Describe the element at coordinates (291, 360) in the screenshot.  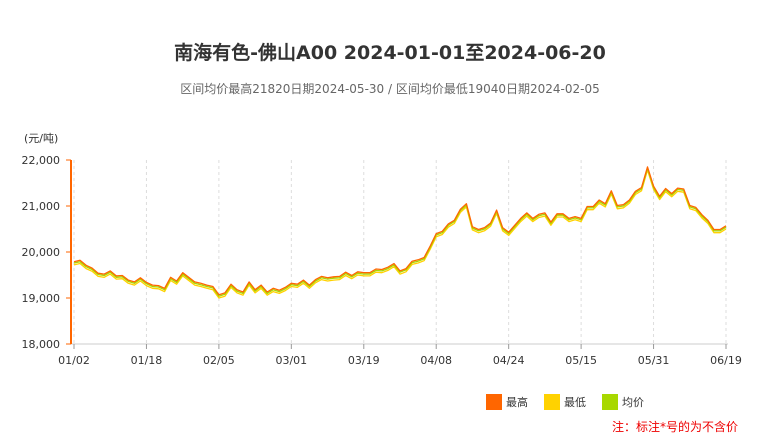
I see `x-tick-label: 03/01` at that location.